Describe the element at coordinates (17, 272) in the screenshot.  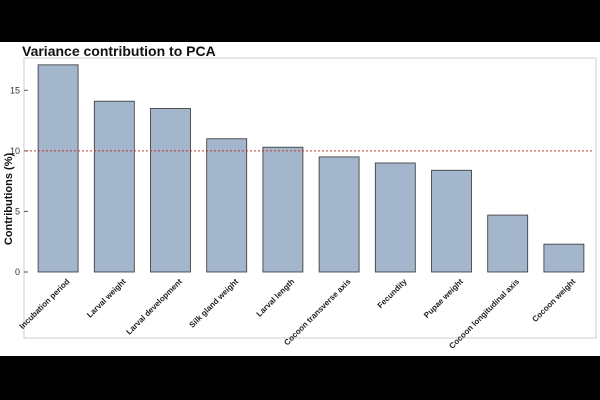
I see `y-tick-label: 0` at that location.